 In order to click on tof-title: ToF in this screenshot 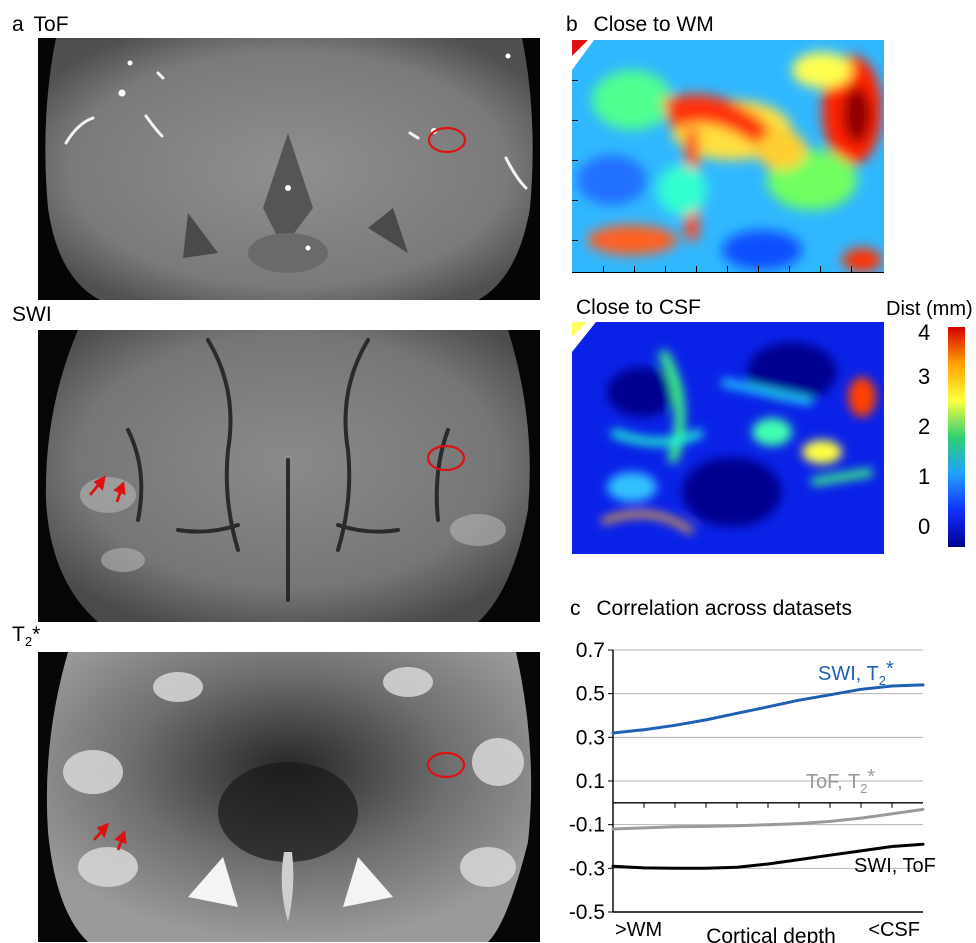, I will do `click(51, 24)`.